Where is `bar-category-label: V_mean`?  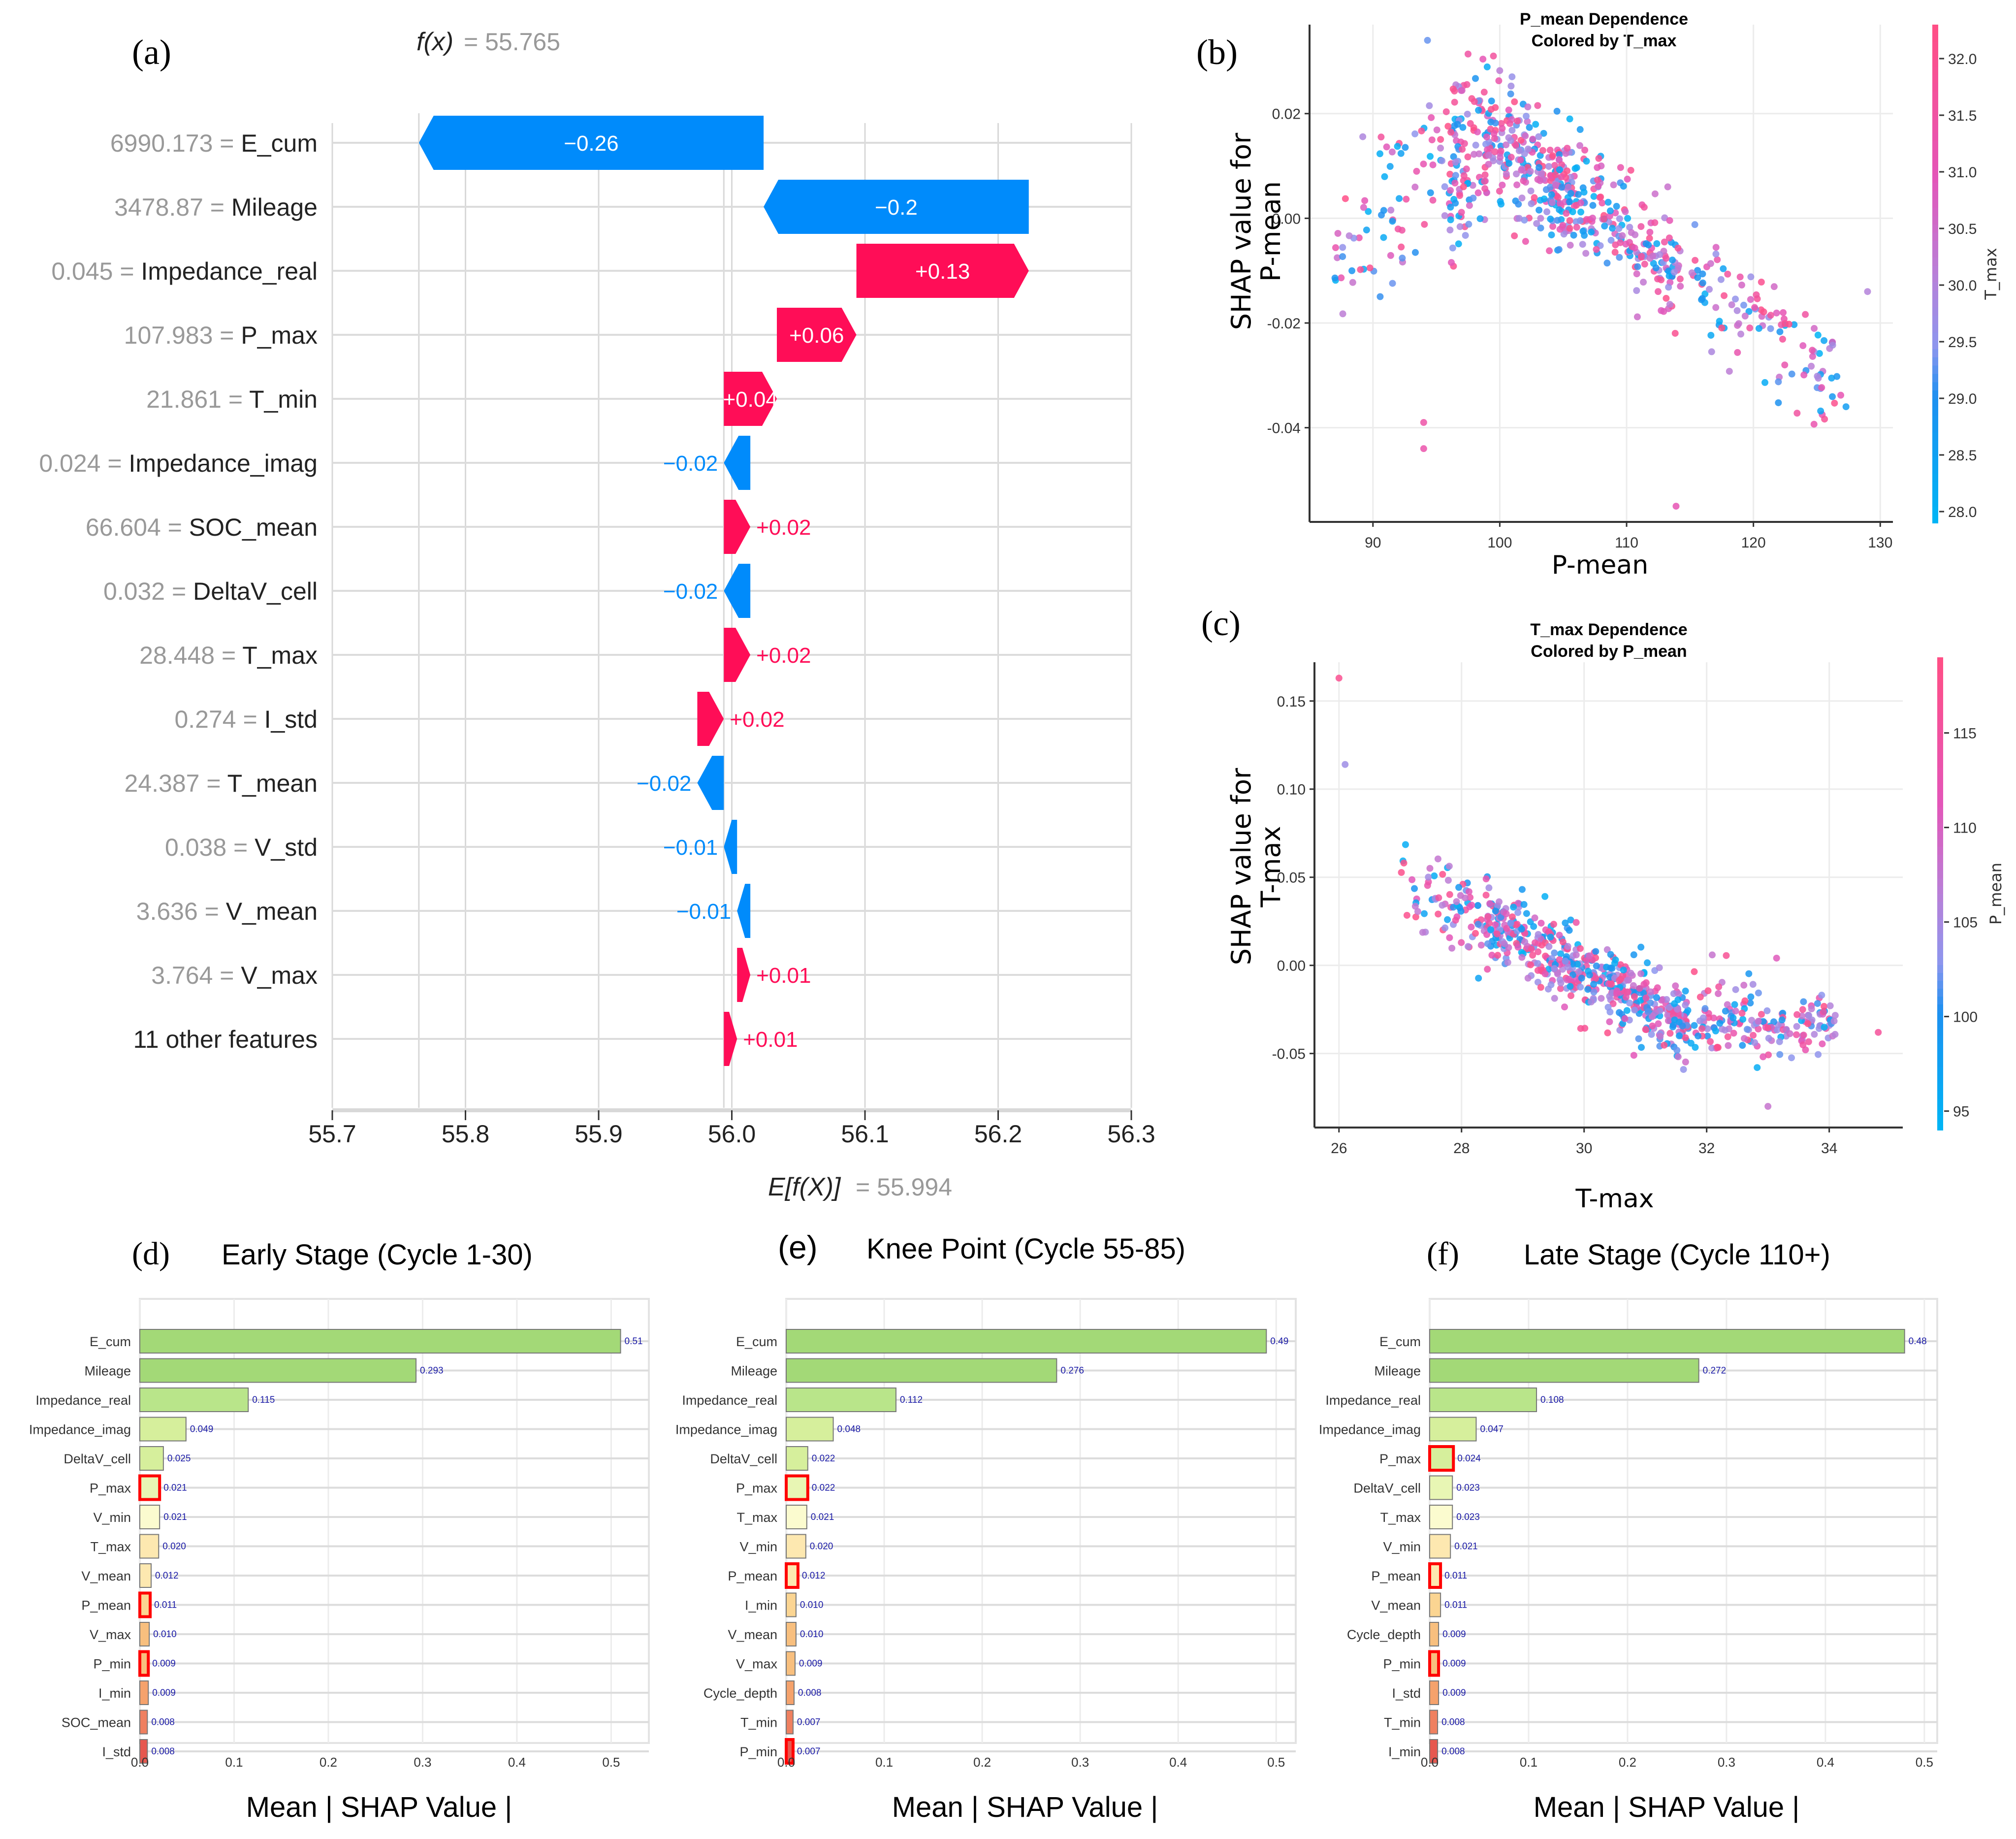
bar-category-label: V_mean is located at coordinates (106, 1576).